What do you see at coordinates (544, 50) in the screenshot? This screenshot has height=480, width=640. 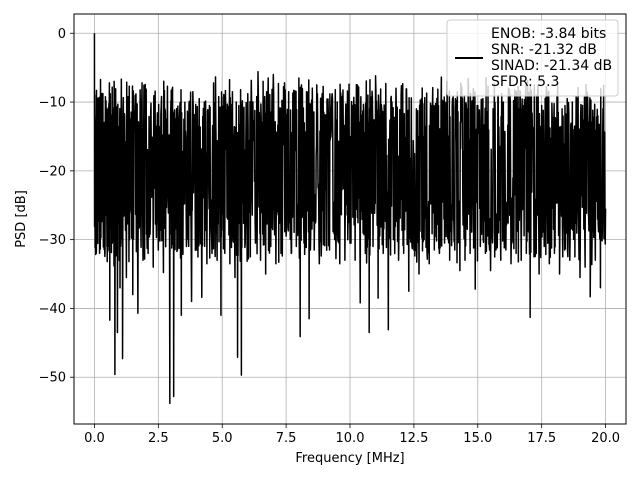 I see `legend-text-snr: SNR: -21.32 dB` at bounding box center [544, 50].